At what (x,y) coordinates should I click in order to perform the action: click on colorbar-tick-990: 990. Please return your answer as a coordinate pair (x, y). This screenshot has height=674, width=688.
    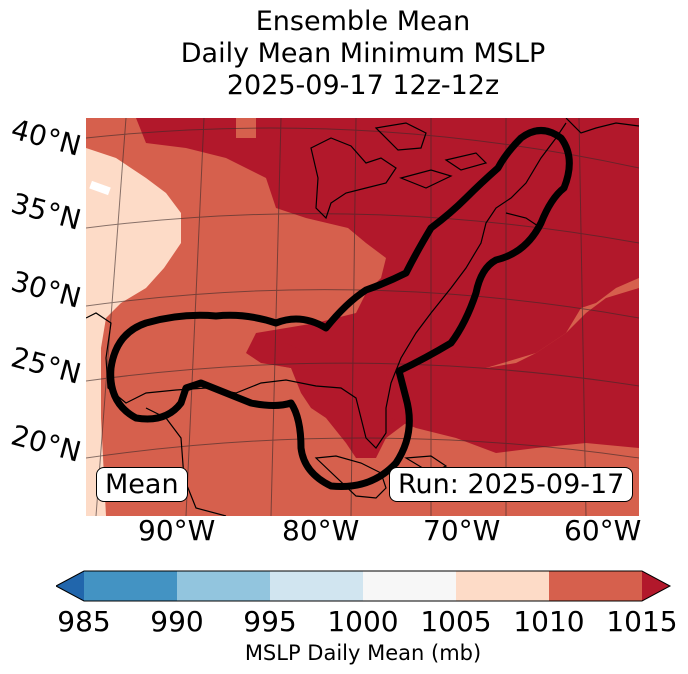
    Looking at the image, I should click on (177, 621).